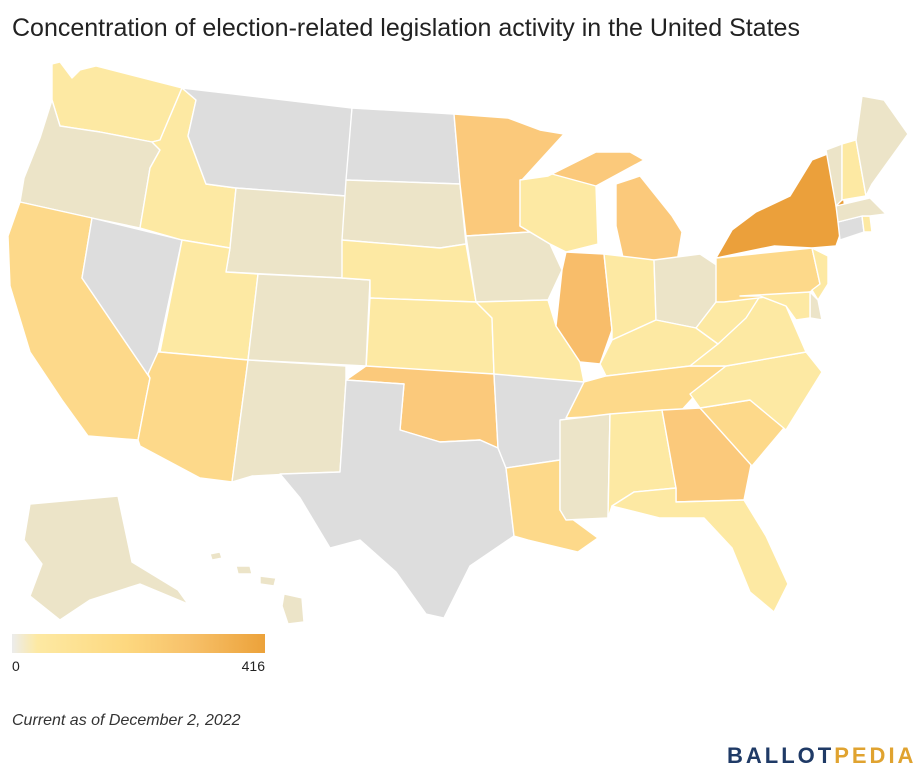 The image size is (919, 780). What do you see at coordinates (430, 336) in the screenshot?
I see `state-ks` at bounding box center [430, 336].